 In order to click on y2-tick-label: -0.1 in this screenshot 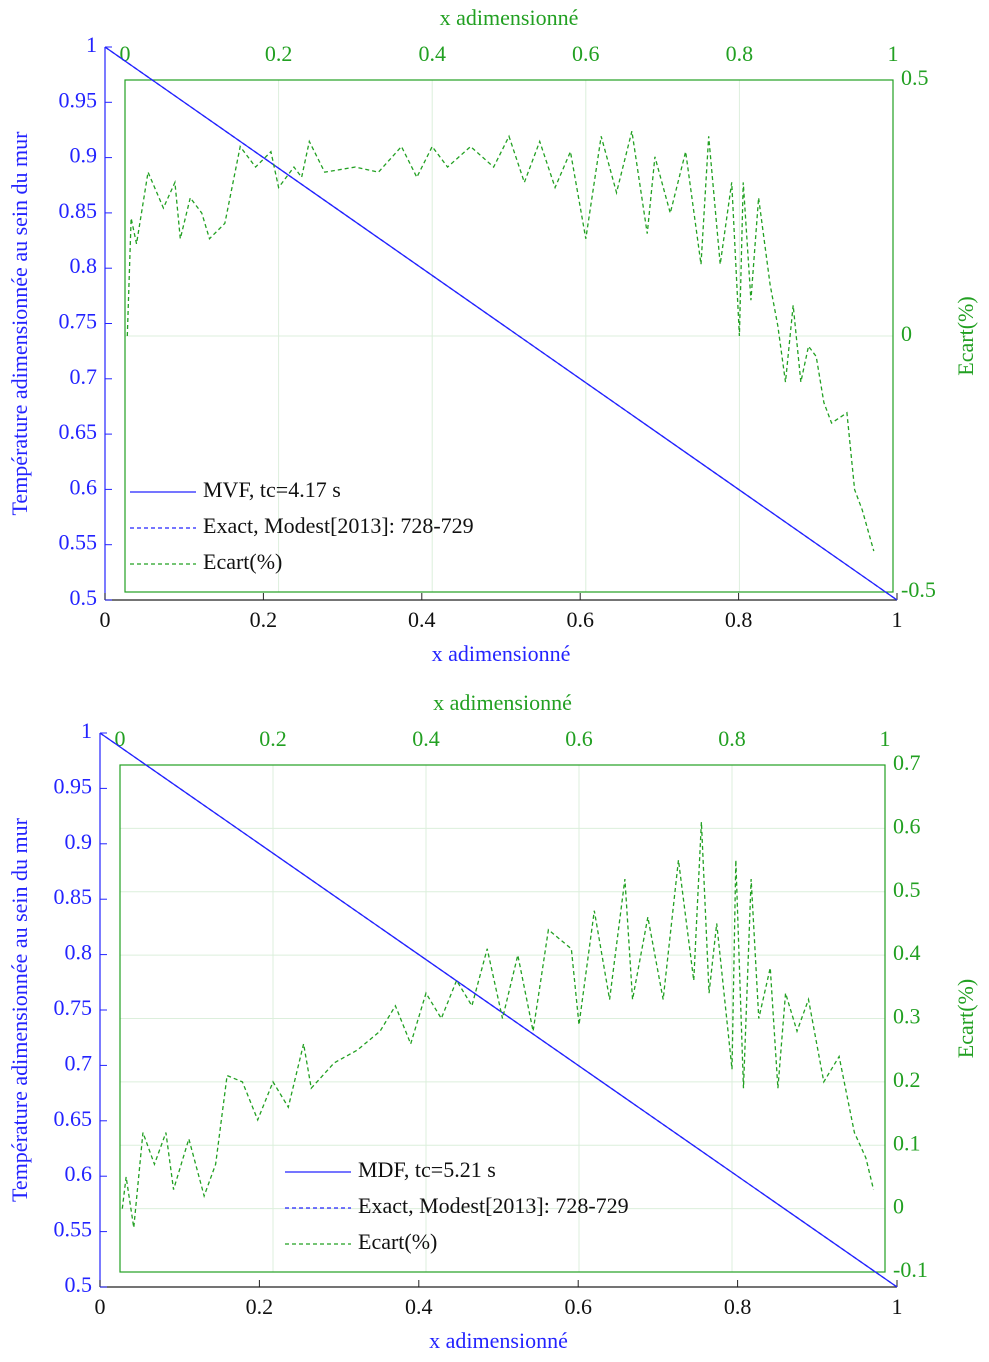, I will do `click(910, 1269)`.